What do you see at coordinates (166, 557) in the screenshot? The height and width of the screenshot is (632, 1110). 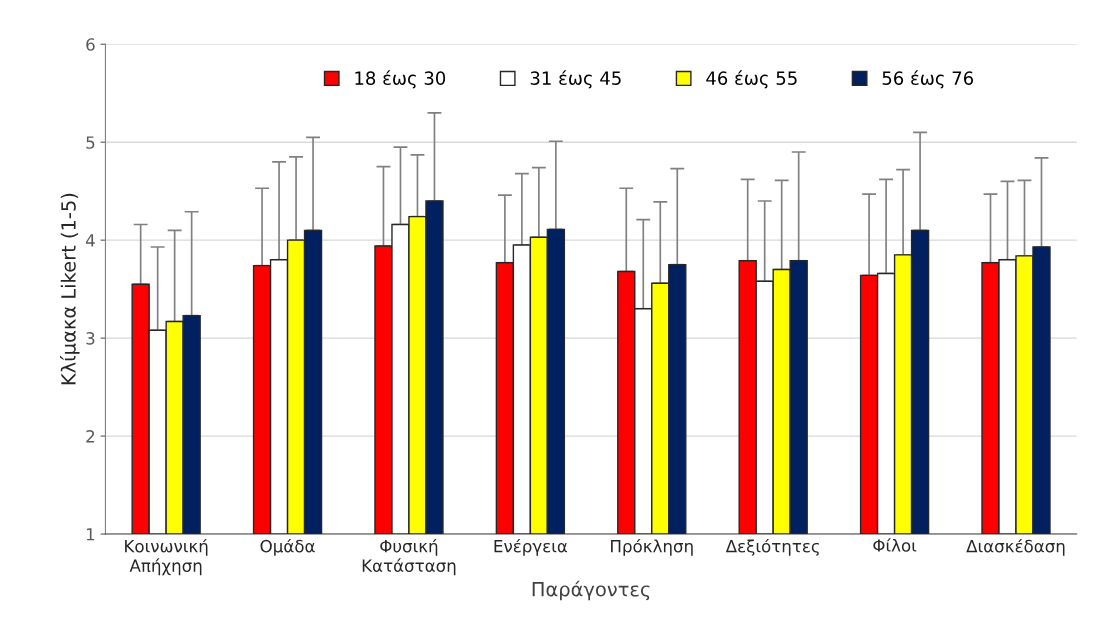 I see `x-tick-label: Κοινωνική Απήχηση` at bounding box center [166, 557].